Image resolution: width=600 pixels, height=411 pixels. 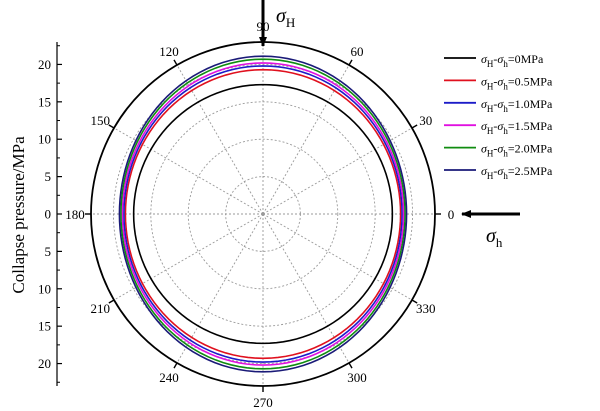 What do you see at coordinates (48, 251) in the screenshot?
I see `radial-tick-label-5: 5` at bounding box center [48, 251].